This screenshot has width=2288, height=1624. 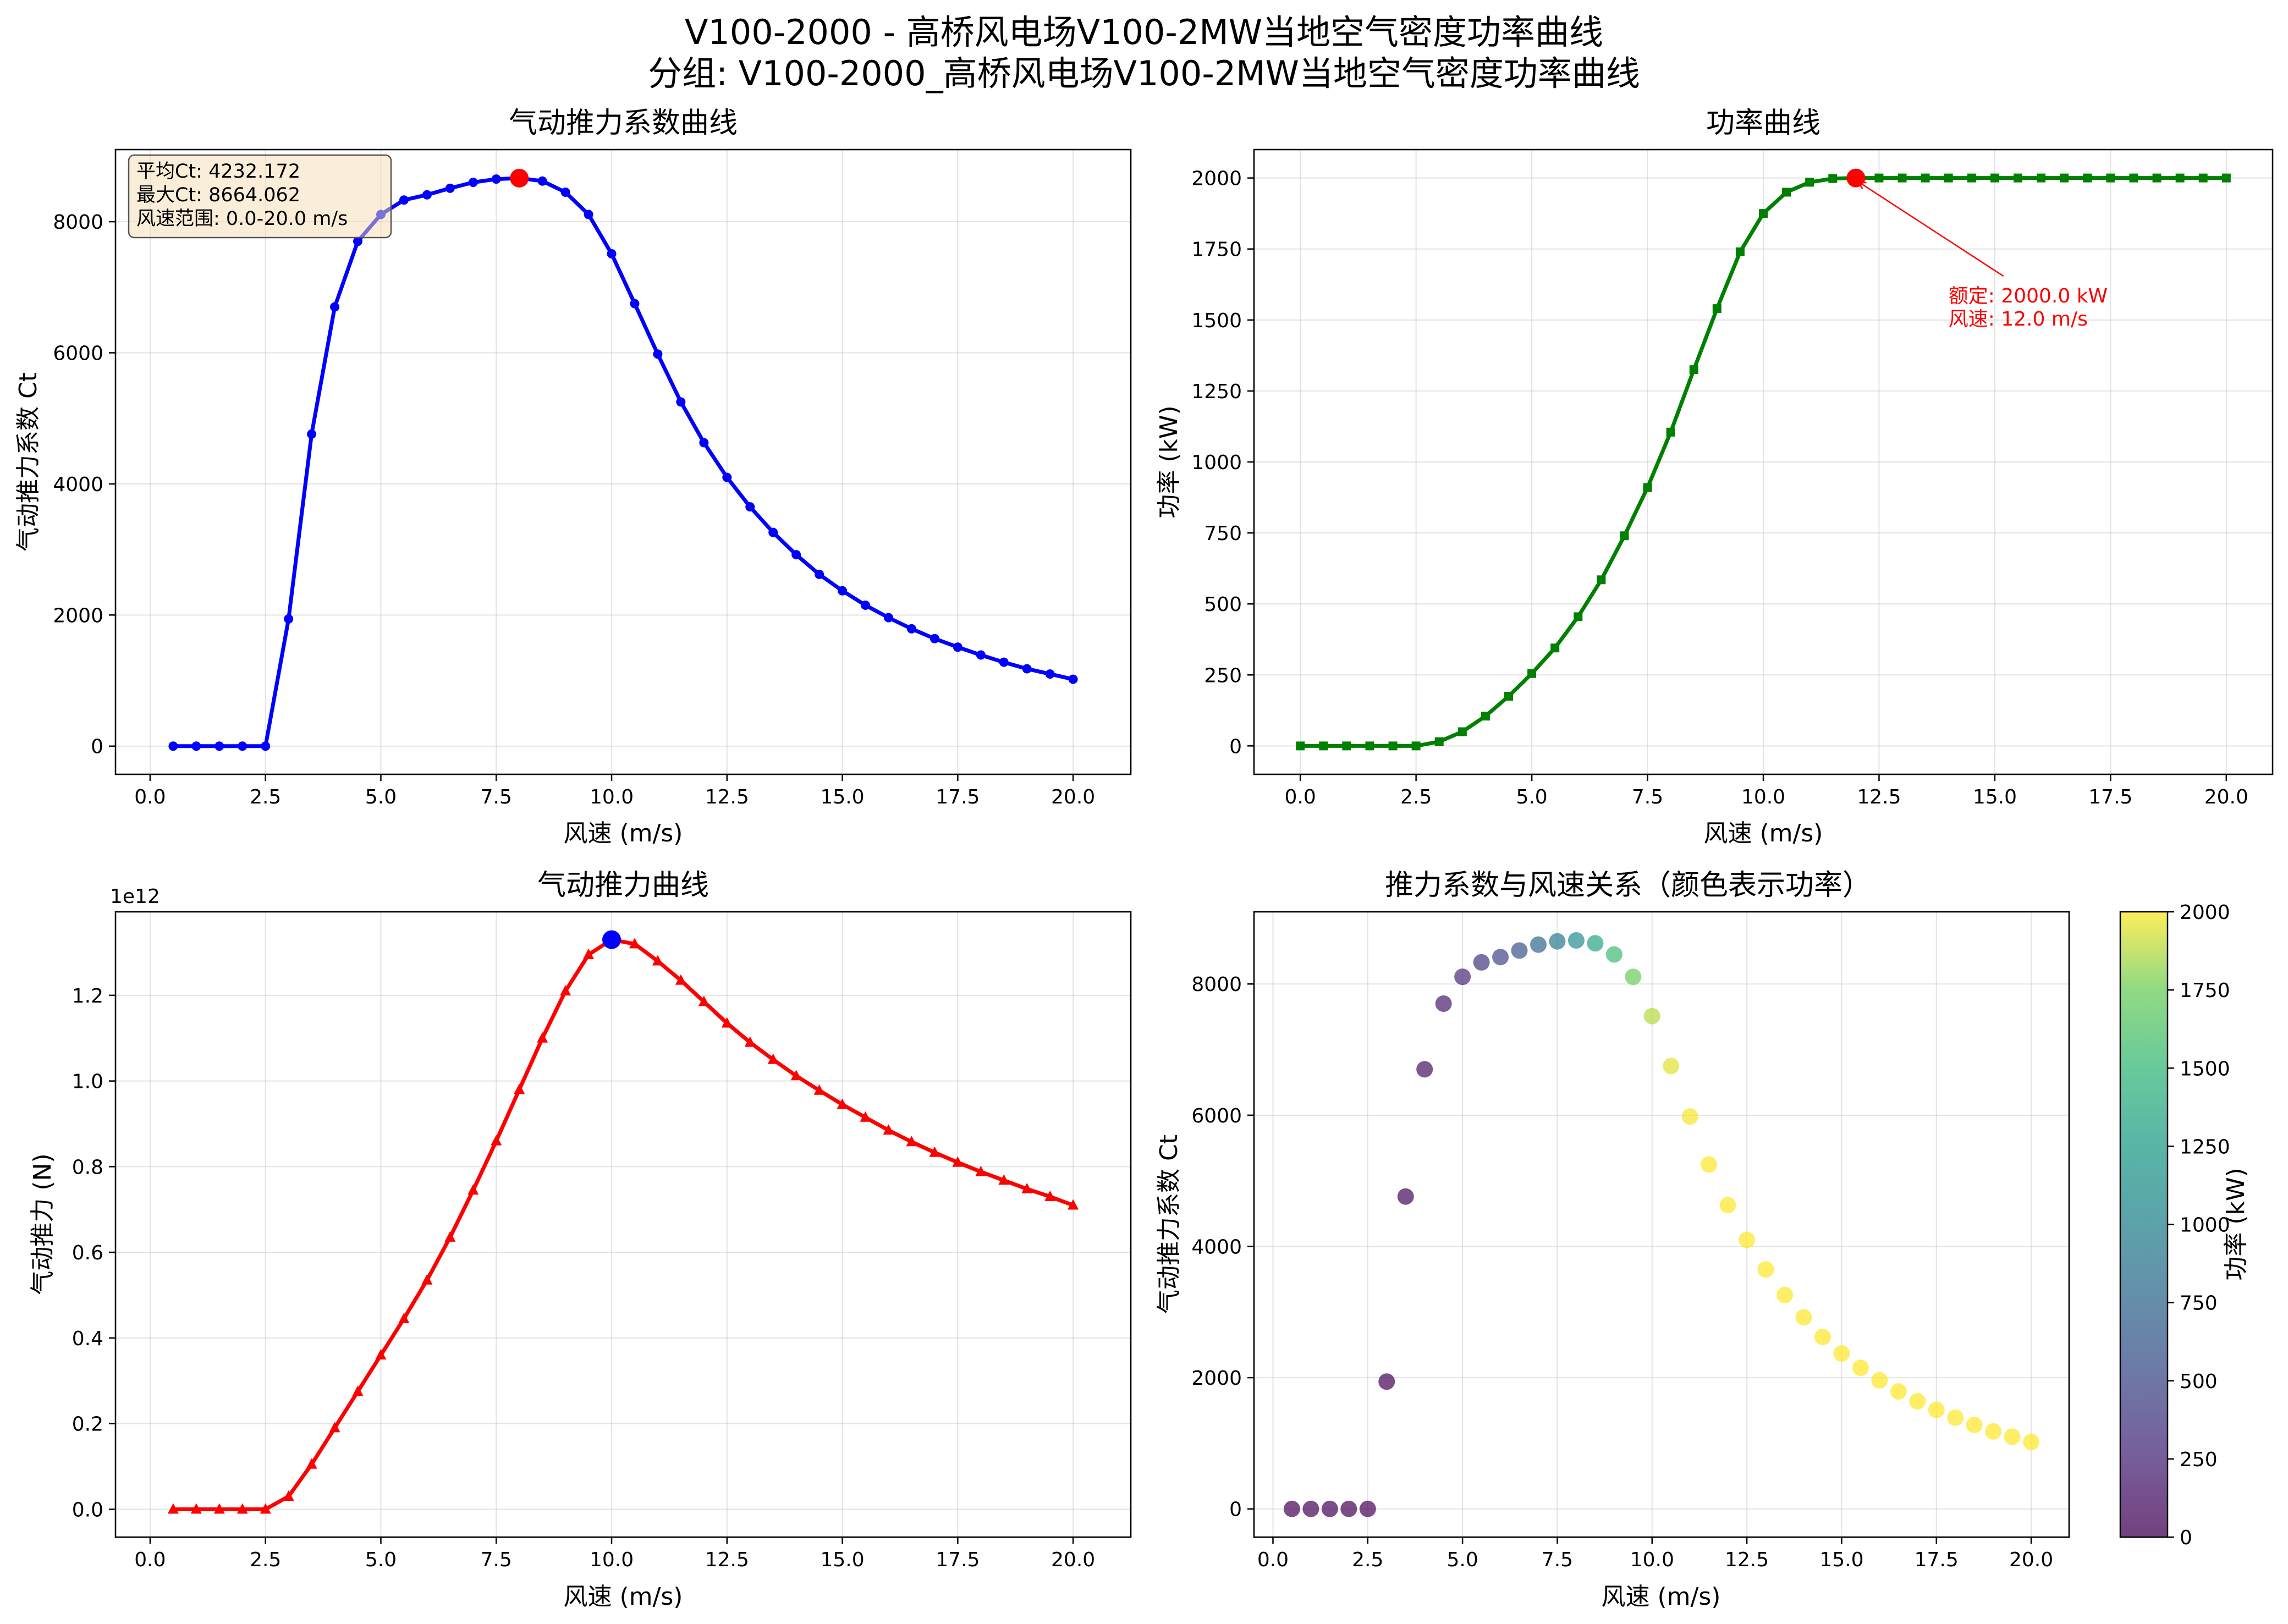 What do you see at coordinates (1216, 1378) in the screenshot?
I see `scatter-y-tick-label: 2000` at bounding box center [1216, 1378].